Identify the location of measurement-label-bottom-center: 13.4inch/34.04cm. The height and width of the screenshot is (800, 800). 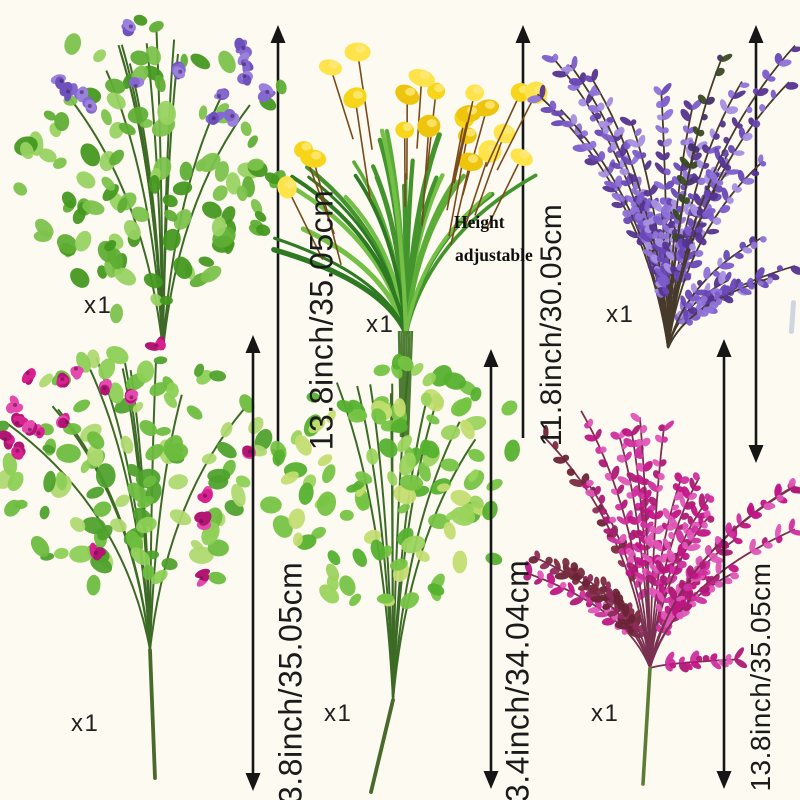
(517, 679).